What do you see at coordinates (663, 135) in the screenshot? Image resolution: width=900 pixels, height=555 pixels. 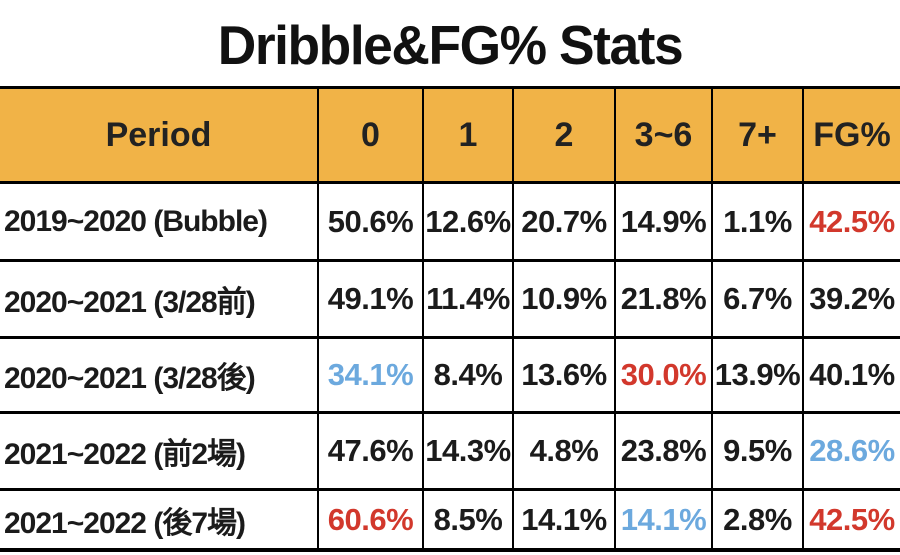 I see `col-header-3-6-dribbles: 3~6` at bounding box center [663, 135].